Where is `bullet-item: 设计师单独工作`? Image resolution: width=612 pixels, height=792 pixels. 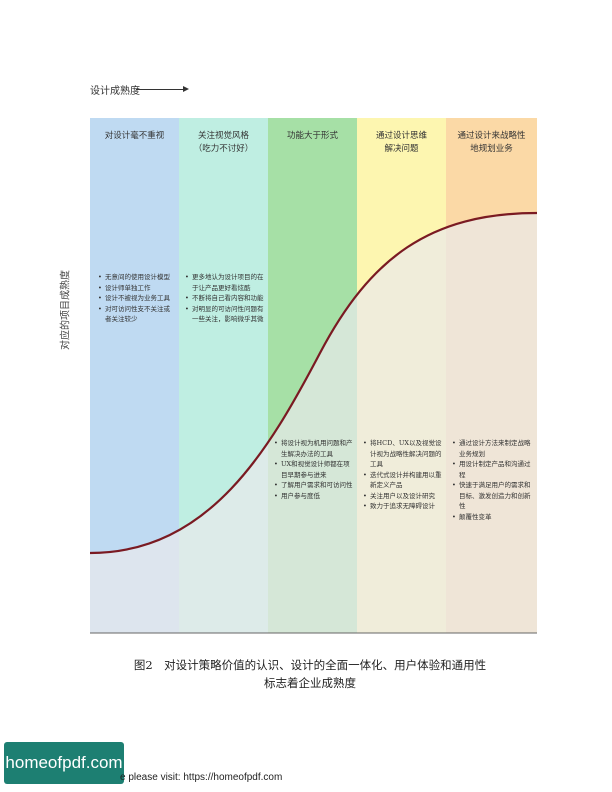
bullet-item: 设计师单独工作 is located at coordinates (137, 288).